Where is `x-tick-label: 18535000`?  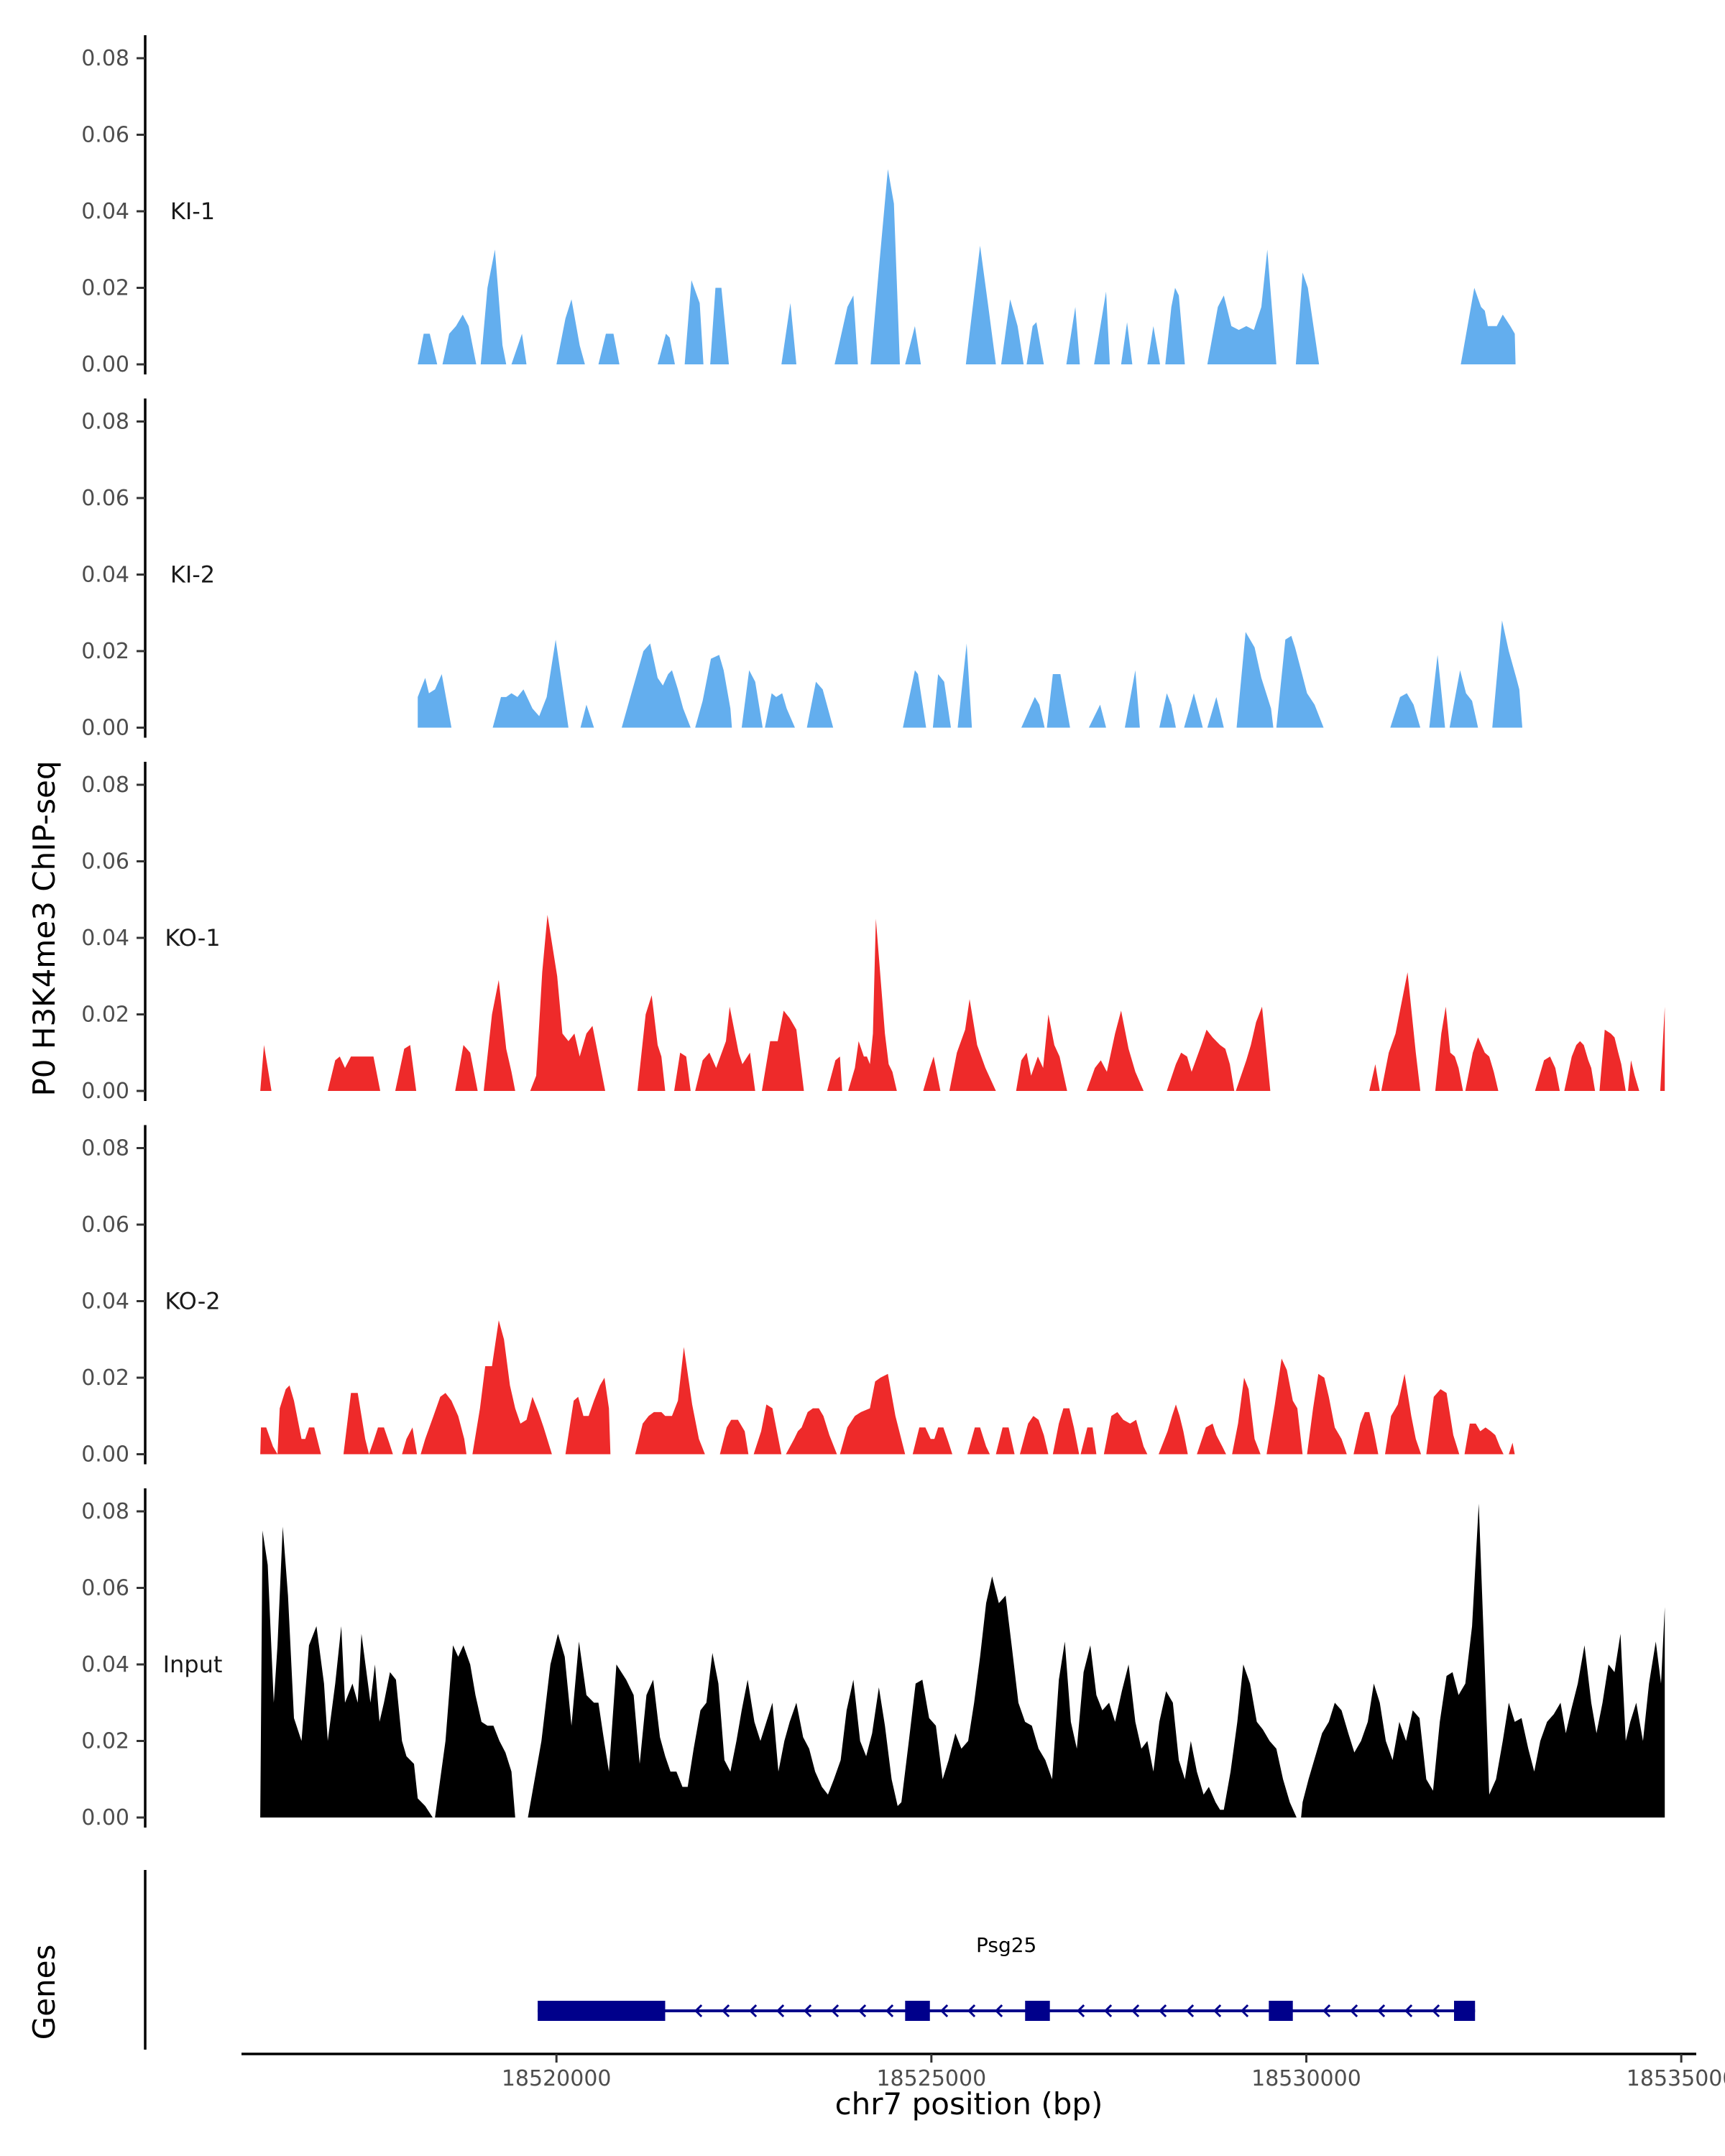
x-tick-label: 18535000 is located at coordinates (1676, 2078).